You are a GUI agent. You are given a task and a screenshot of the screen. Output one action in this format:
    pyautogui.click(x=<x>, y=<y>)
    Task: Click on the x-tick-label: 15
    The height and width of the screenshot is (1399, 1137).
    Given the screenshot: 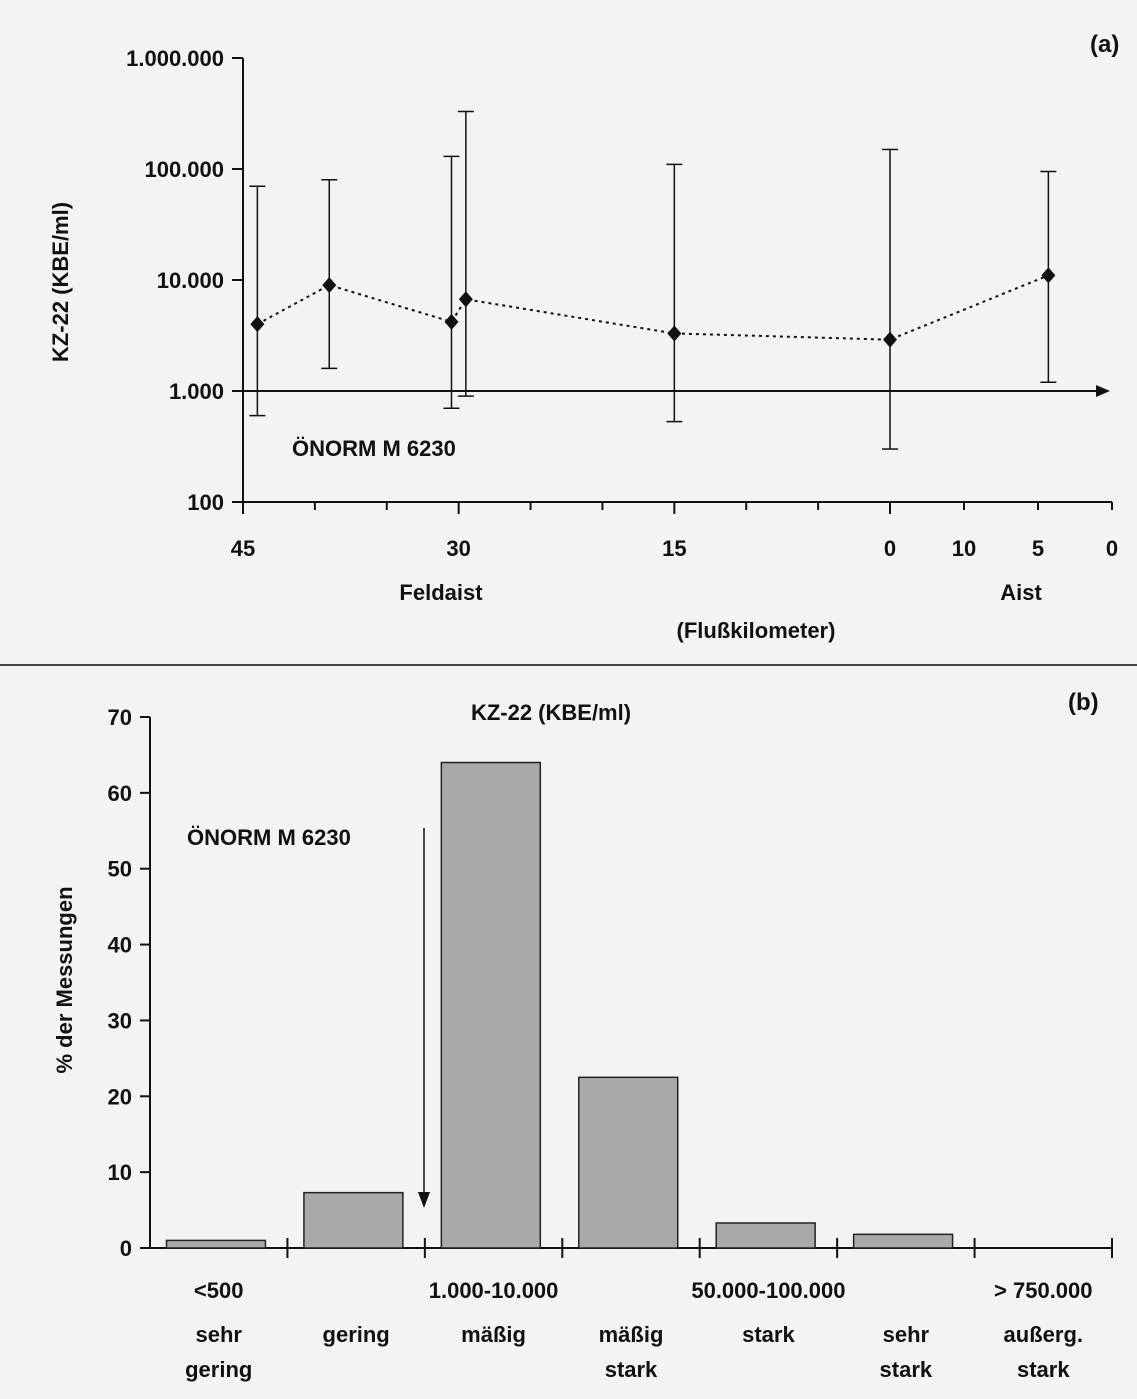 What is the action you would take?
    pyautogui.click(x=674, y=548)
    